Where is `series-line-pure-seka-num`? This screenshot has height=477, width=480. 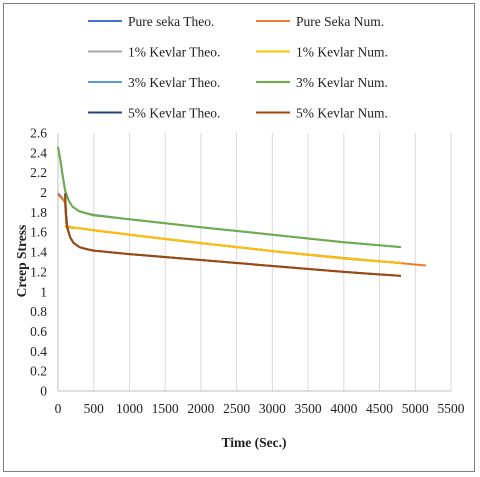
series-line-pure-seka-num is located at coordinates (242, 230).